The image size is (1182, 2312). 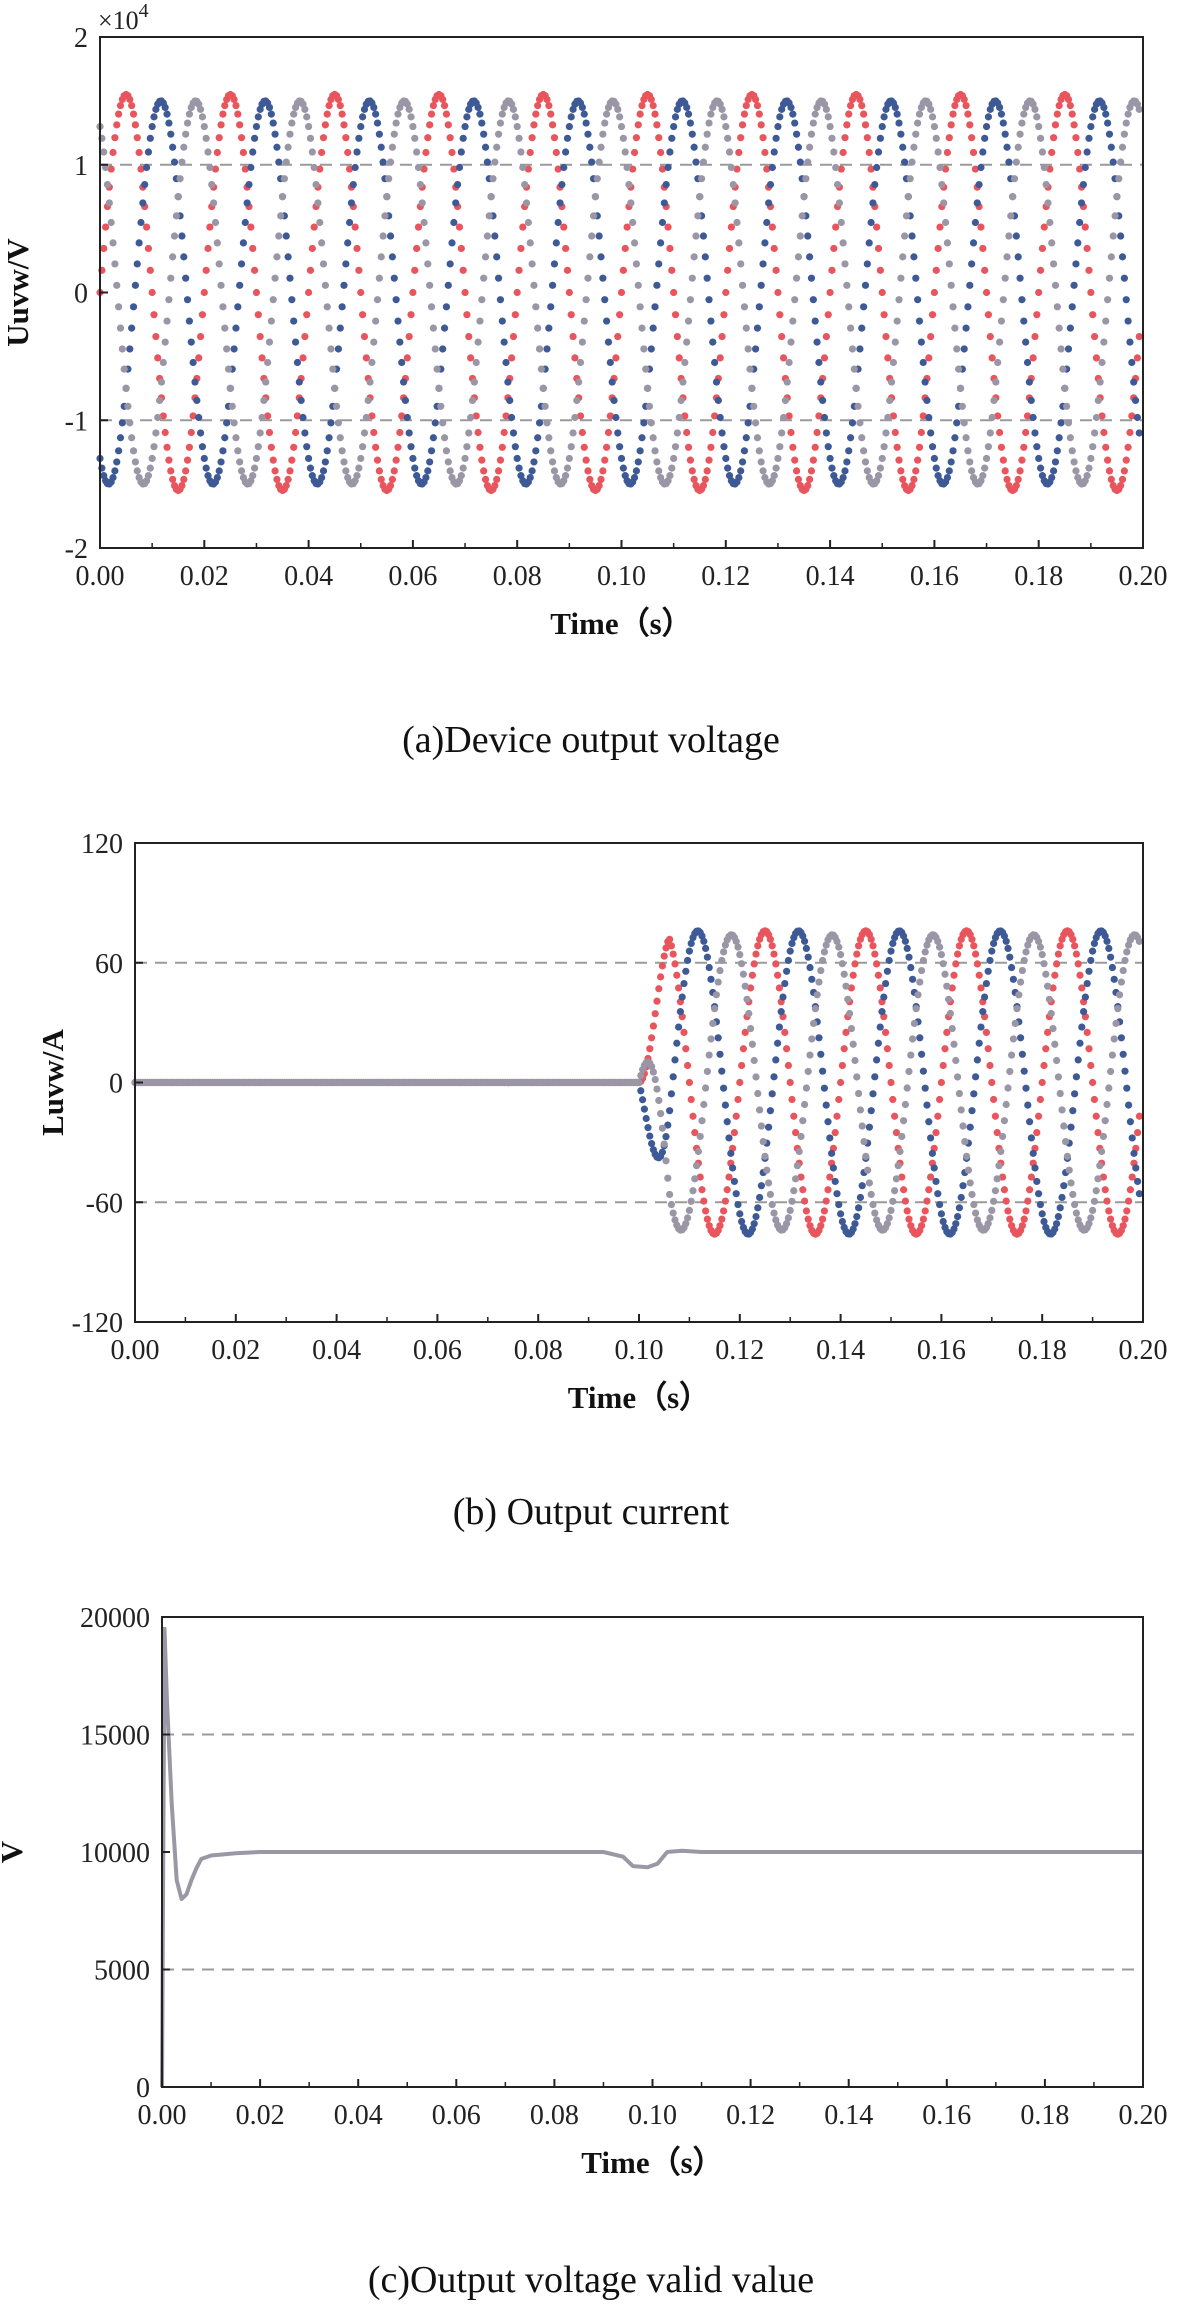 What do you see at coordinates (1044, 2115) in the screenshot?
I see `x-tick-label: 0.18` at bounding box center [1044, 2115].